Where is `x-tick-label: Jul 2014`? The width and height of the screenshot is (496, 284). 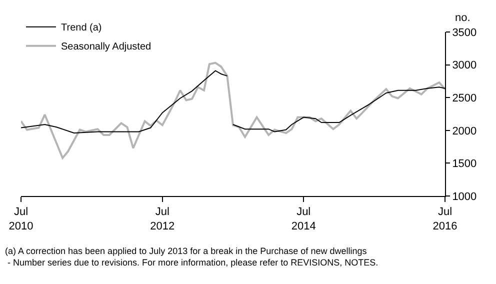
x-tick-label: Jul 2014 is located at coordinates (303, 219).